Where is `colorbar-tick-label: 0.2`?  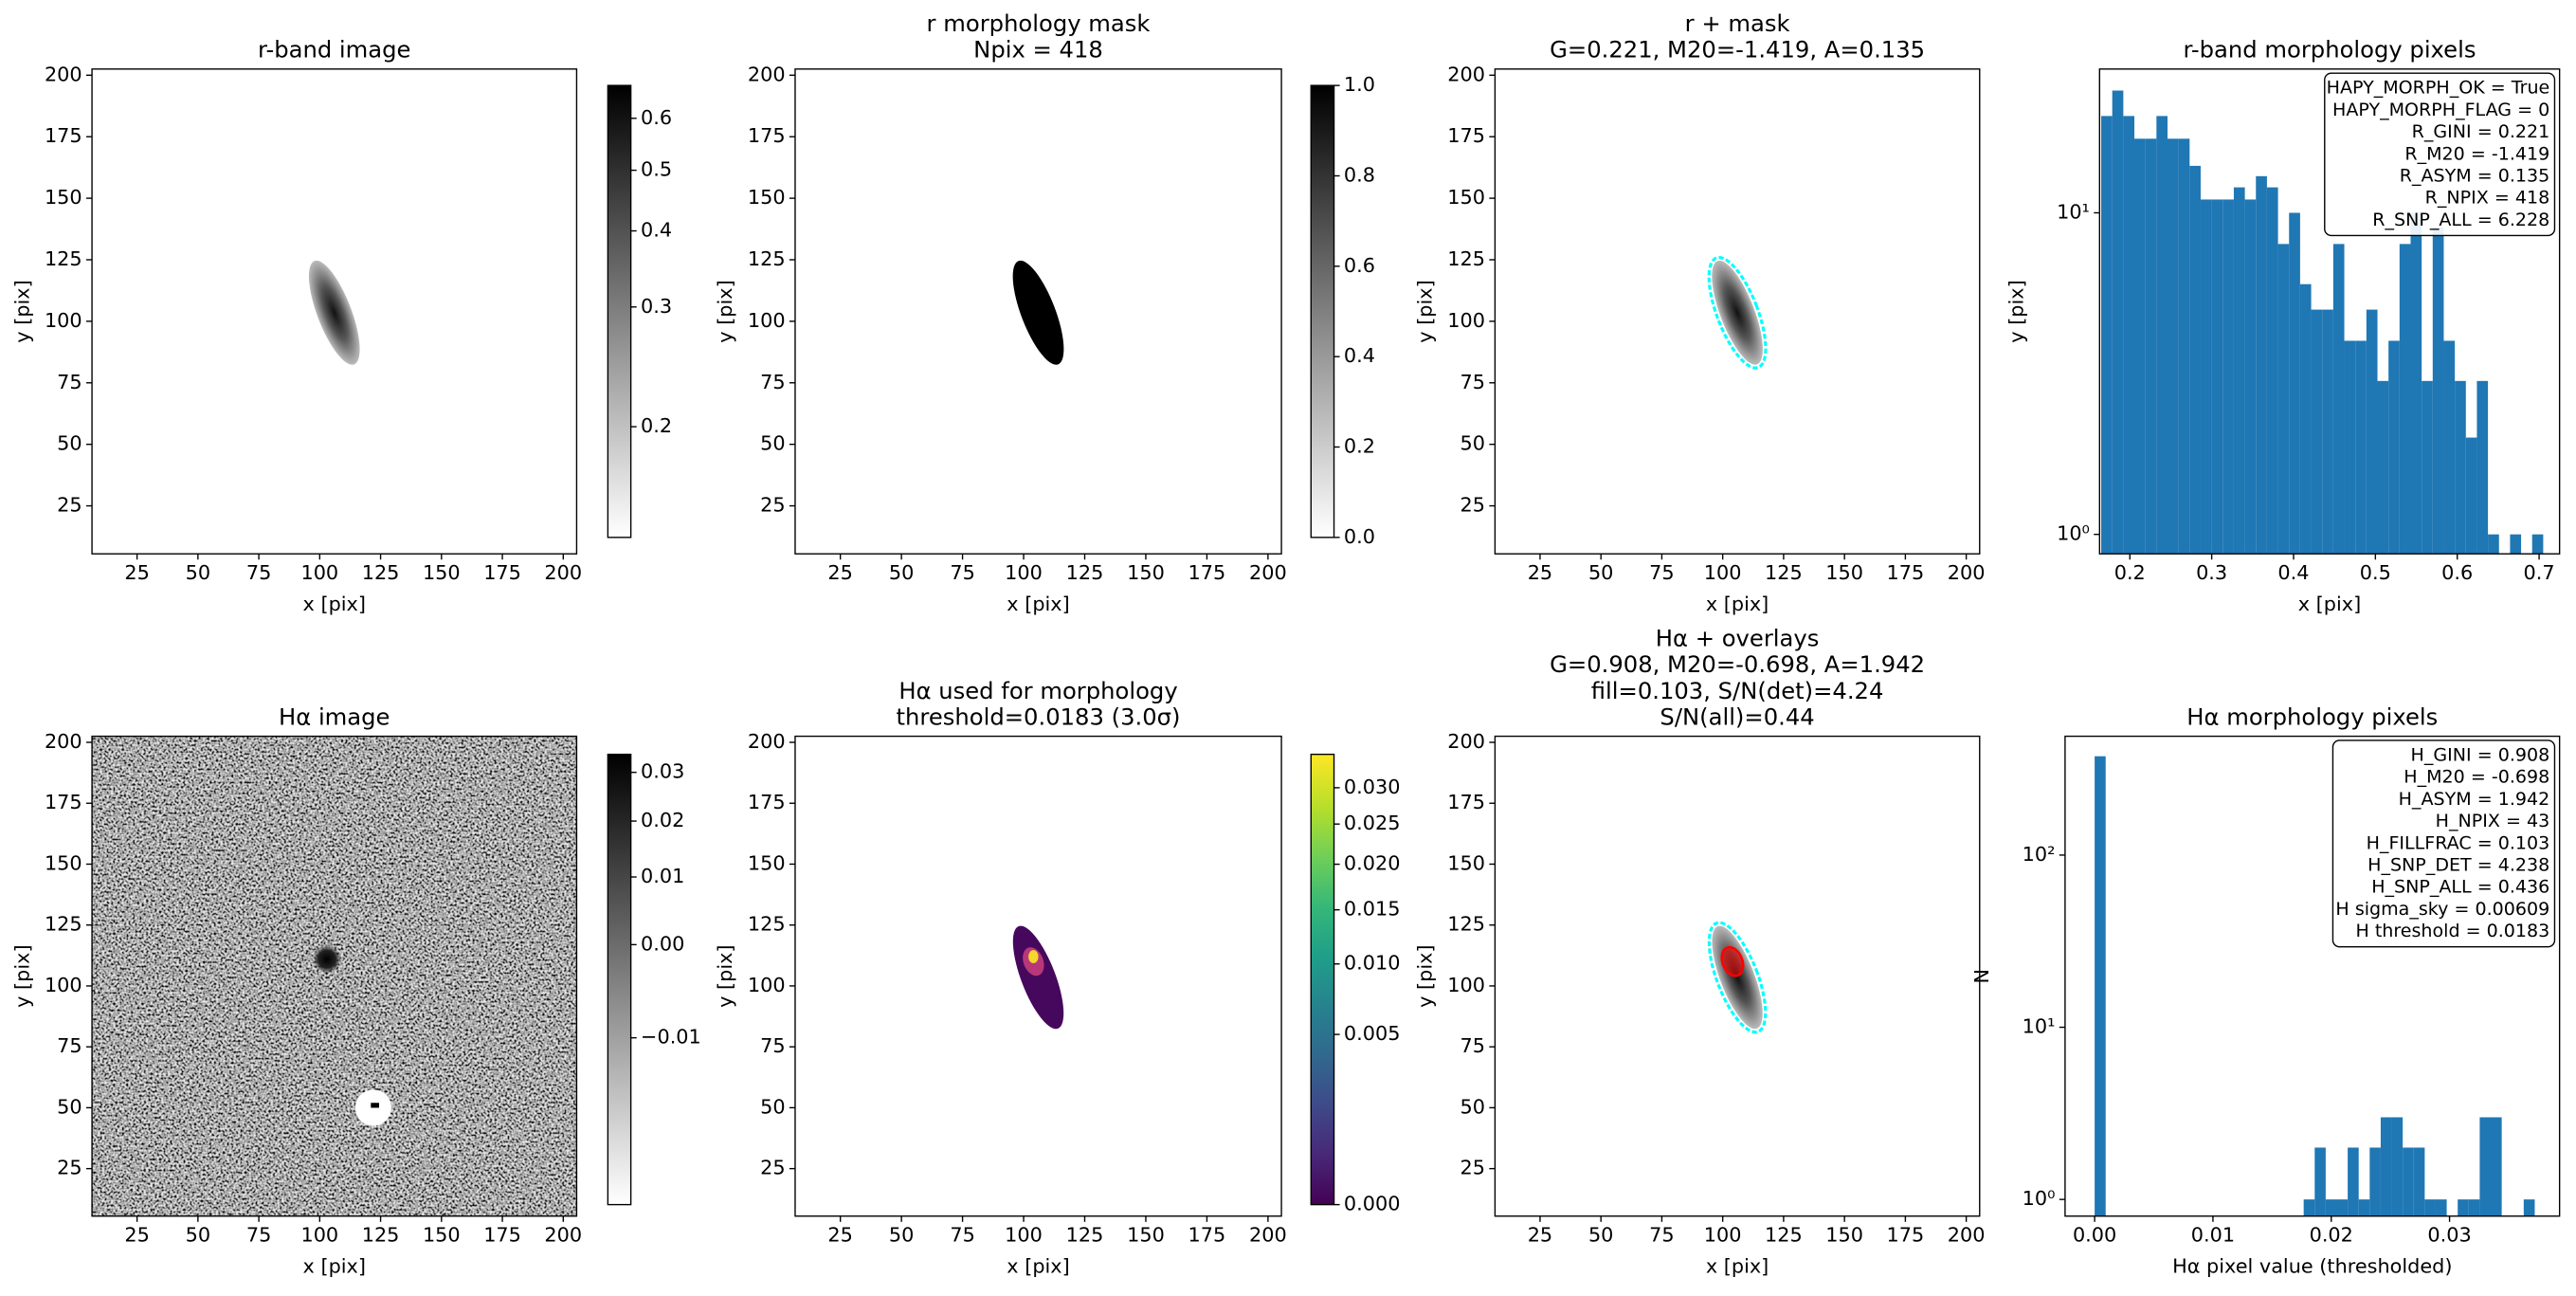
colorbar-tick-label: 0.2 is located at coordinates (656, 425).